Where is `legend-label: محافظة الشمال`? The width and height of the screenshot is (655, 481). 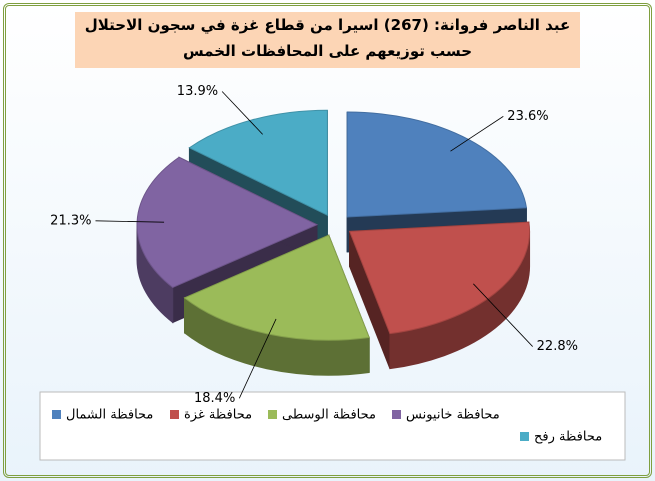
legend-label: محافظة الشمال is located at coordinates (109, 415).